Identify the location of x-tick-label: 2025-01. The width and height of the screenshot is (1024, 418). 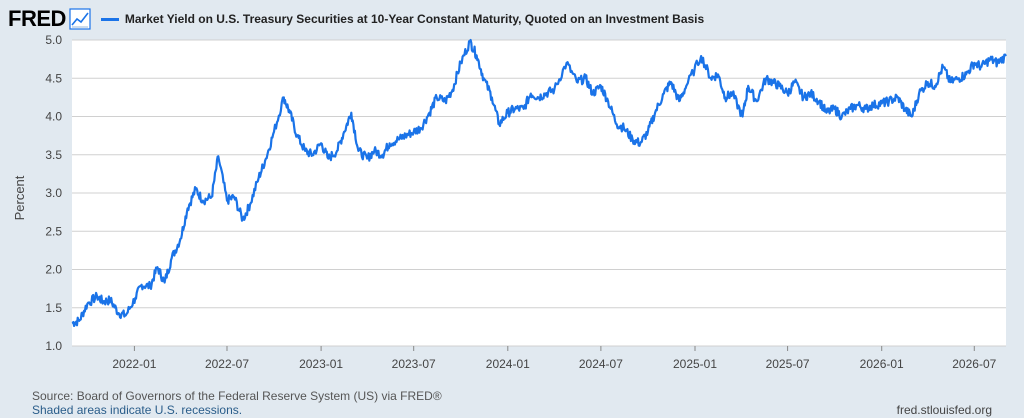
(695, 364).